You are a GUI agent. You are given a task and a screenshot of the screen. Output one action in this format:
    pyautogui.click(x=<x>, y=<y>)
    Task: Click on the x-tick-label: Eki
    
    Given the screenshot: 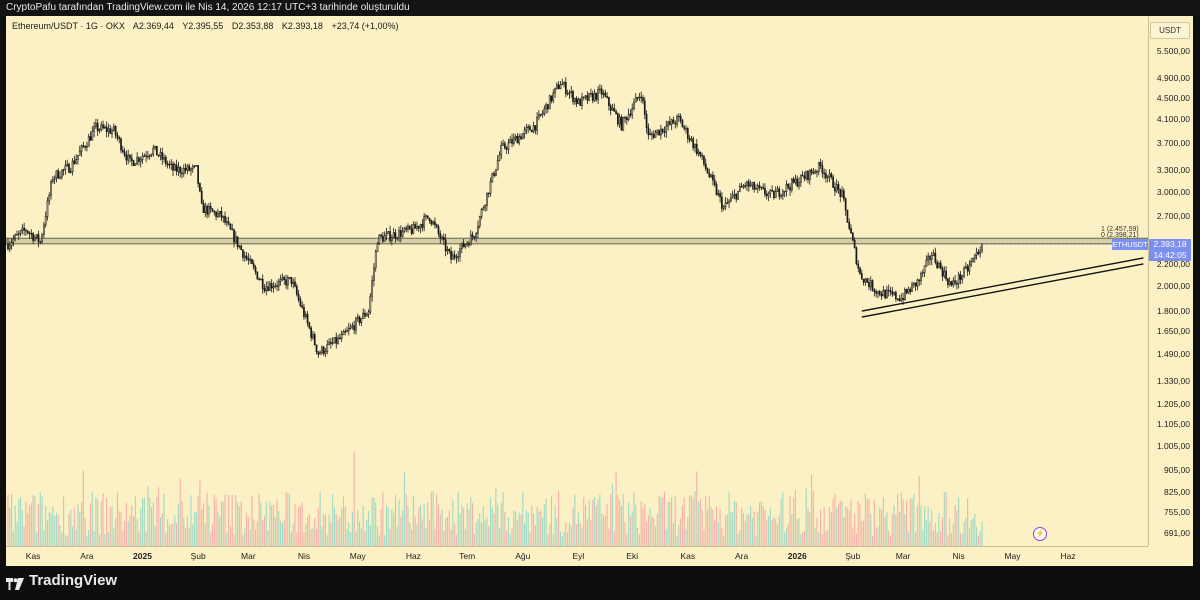 What is the action you would take?
    pyautogui.click(x=632, y=556)
    